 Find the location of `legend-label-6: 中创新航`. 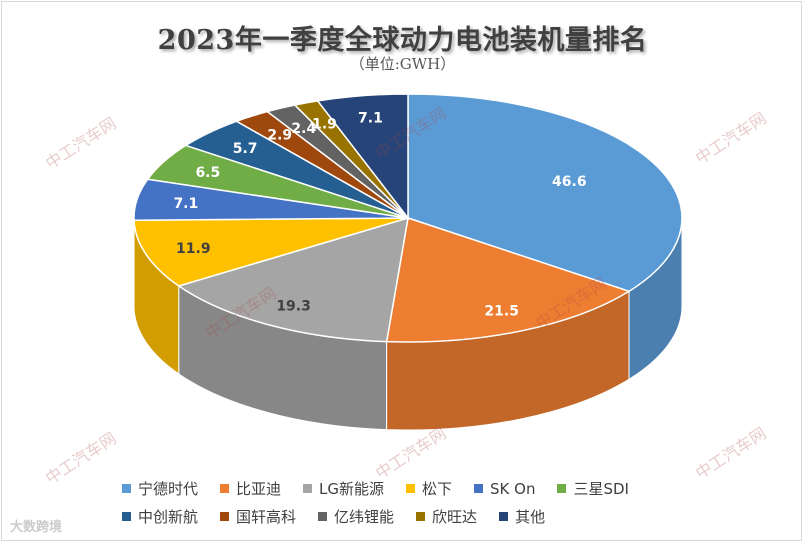

legend-label-6: 中创新航 is located at coordinates (168, 517).